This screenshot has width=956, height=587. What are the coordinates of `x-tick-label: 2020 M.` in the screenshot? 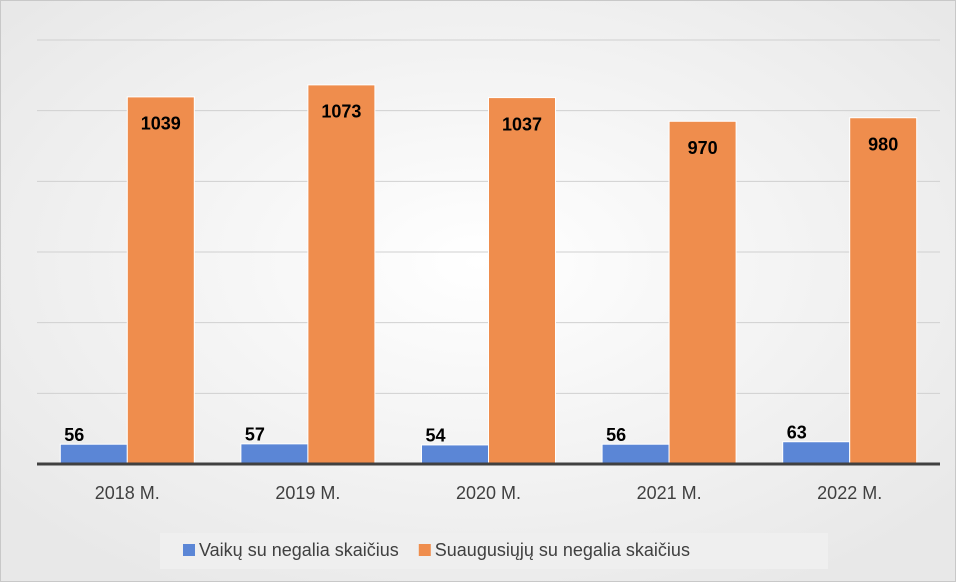 It's located at (488, 493).